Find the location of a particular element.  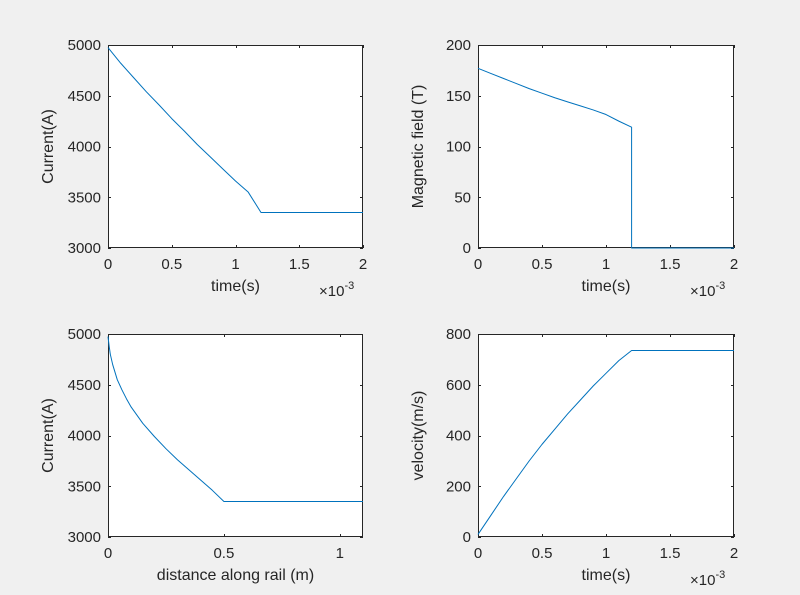

y-axis-label: velocity(m/s) is located at coordinates (418, 436).